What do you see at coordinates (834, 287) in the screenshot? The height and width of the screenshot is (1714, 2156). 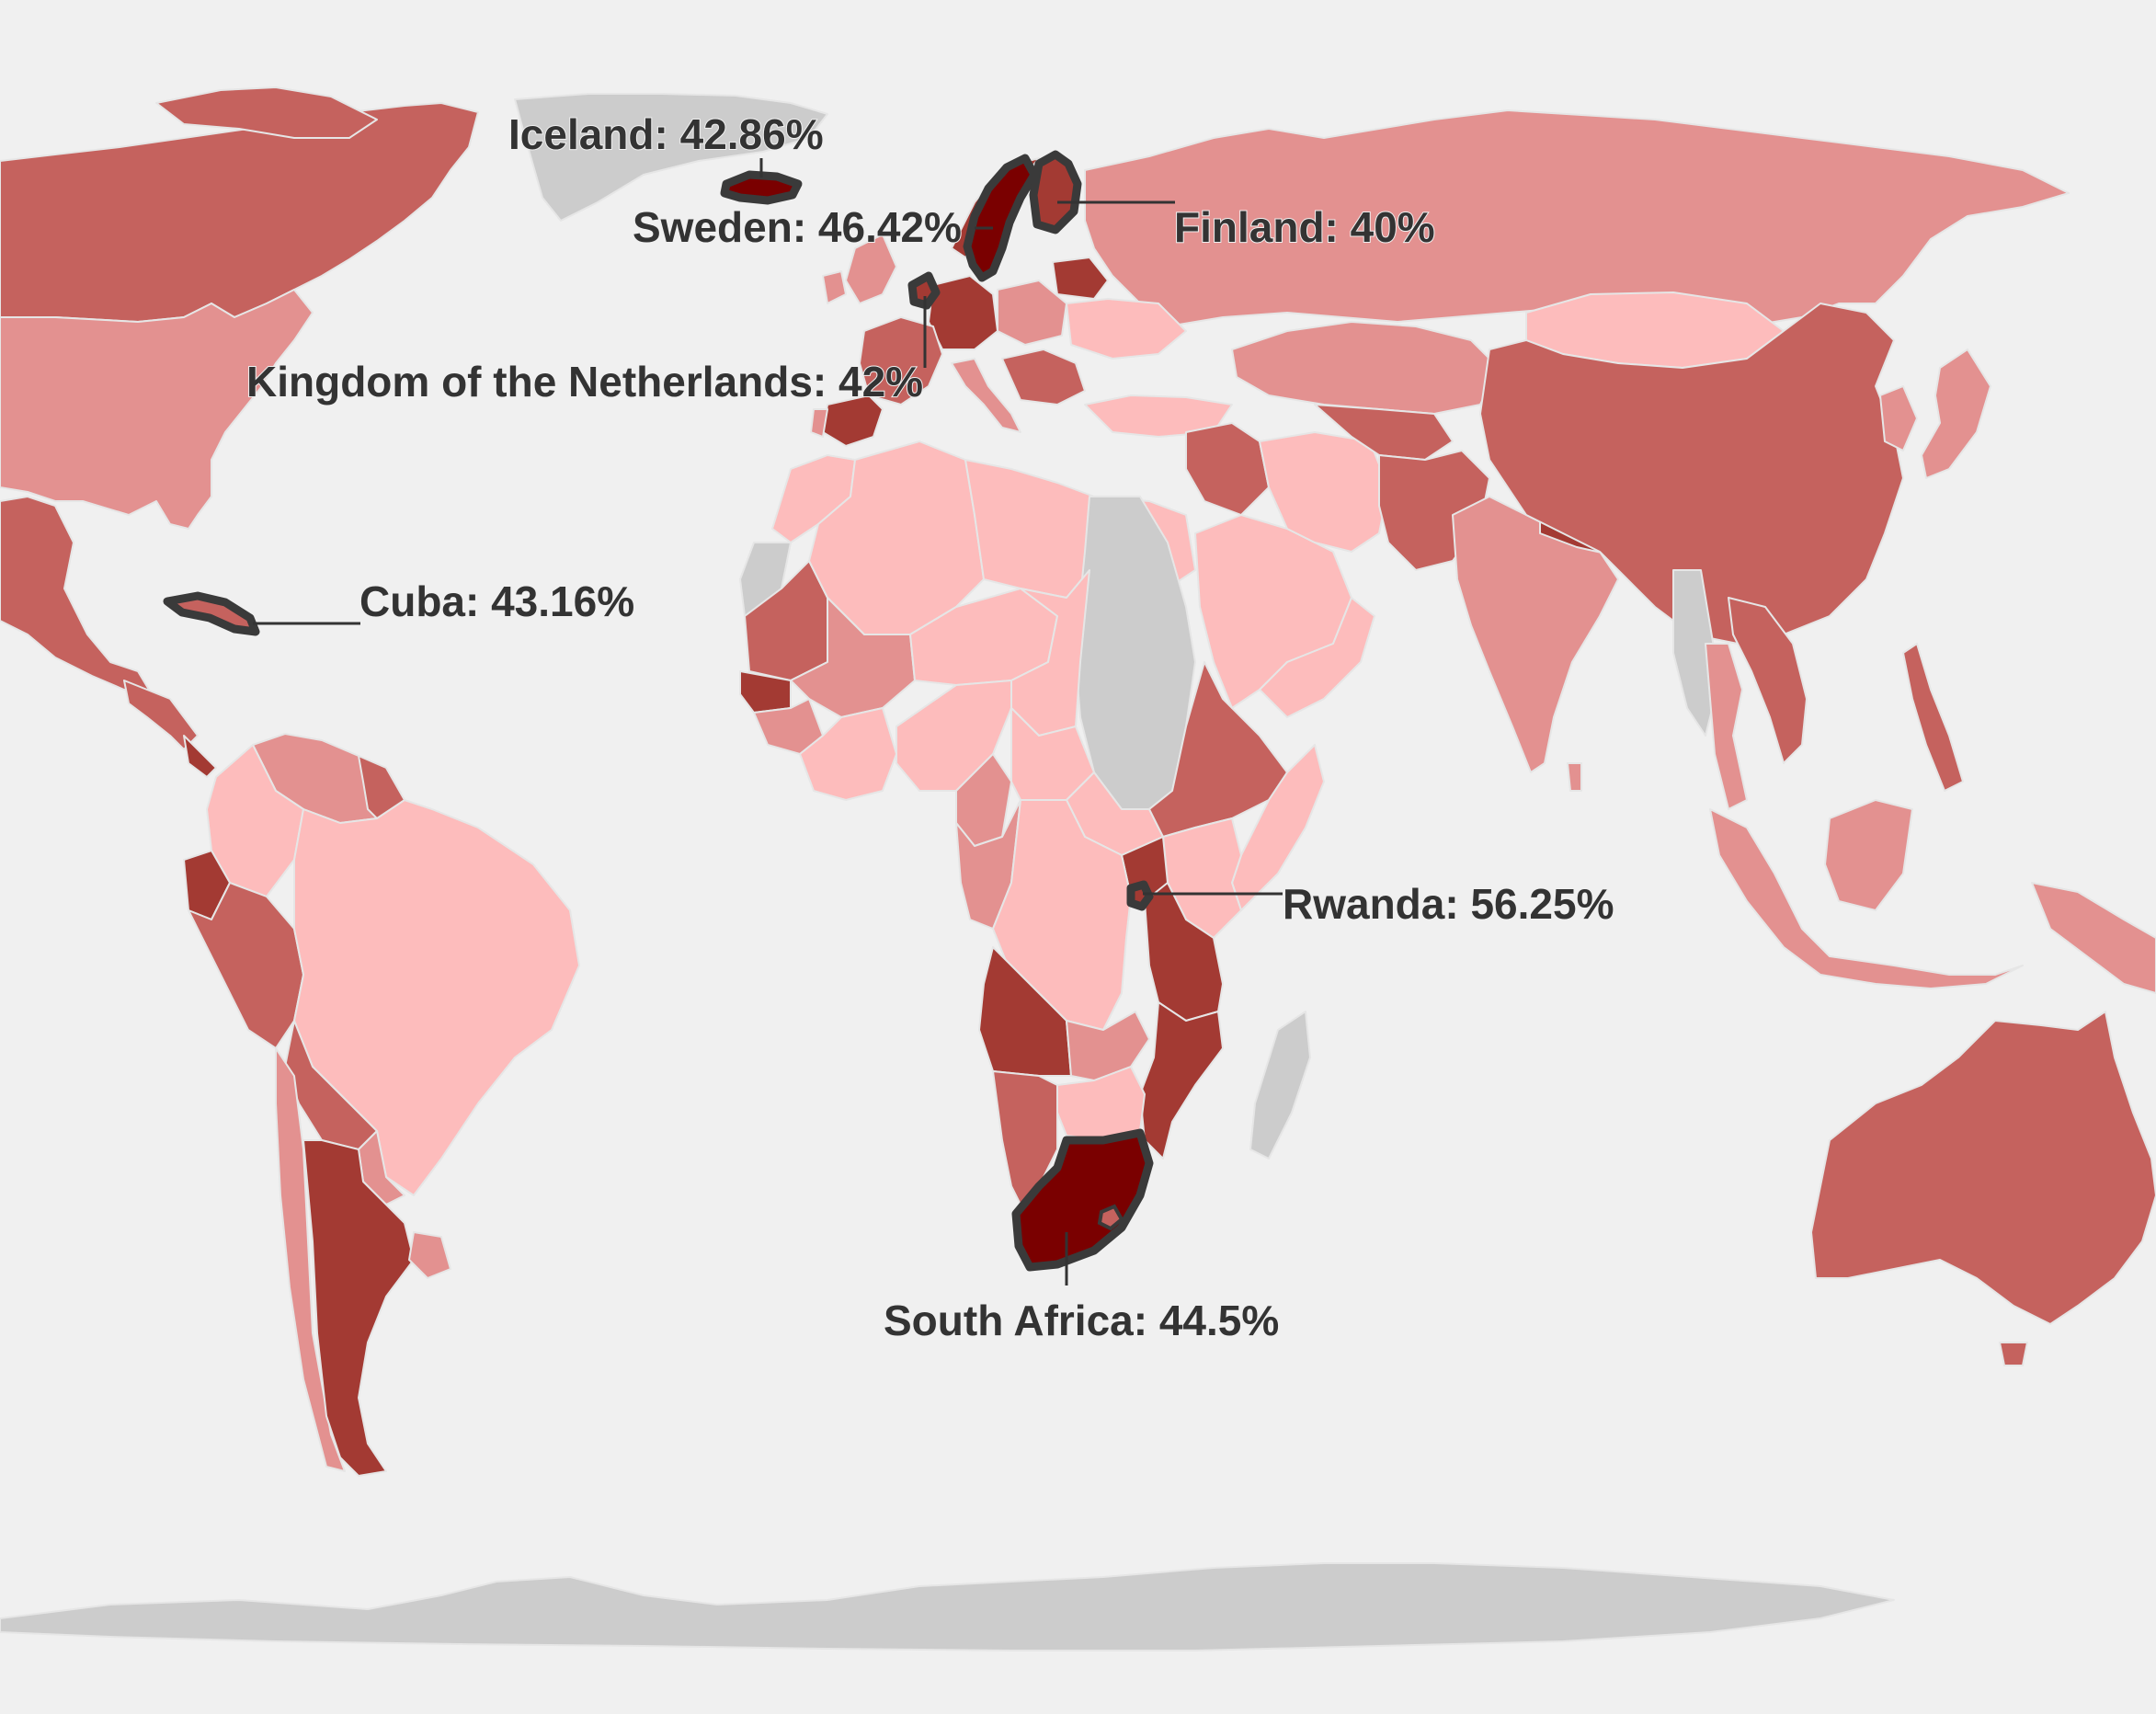 I see `country-ireland` at bounding box center [834, 287].